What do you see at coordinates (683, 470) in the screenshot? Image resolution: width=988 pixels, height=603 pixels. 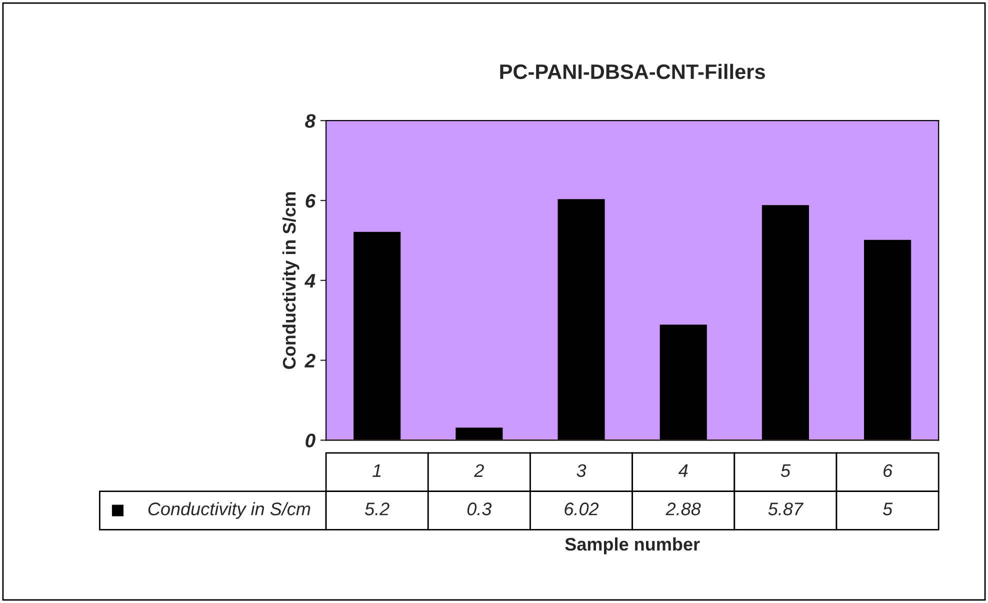 I see `x-tick-label: 4` at bounding box center [683, 470].